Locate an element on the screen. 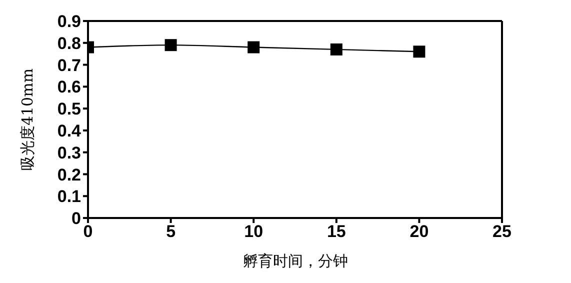  y-tick-label: 0.9 is located at coordinates (69, 22).